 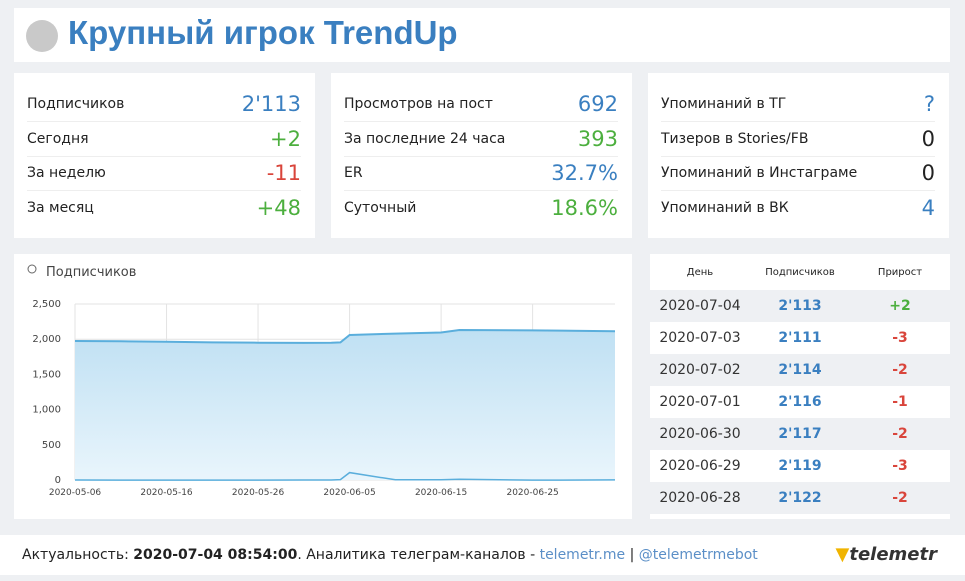 I want to click on column-header: Подписчиков, so click(x=800, y=272).